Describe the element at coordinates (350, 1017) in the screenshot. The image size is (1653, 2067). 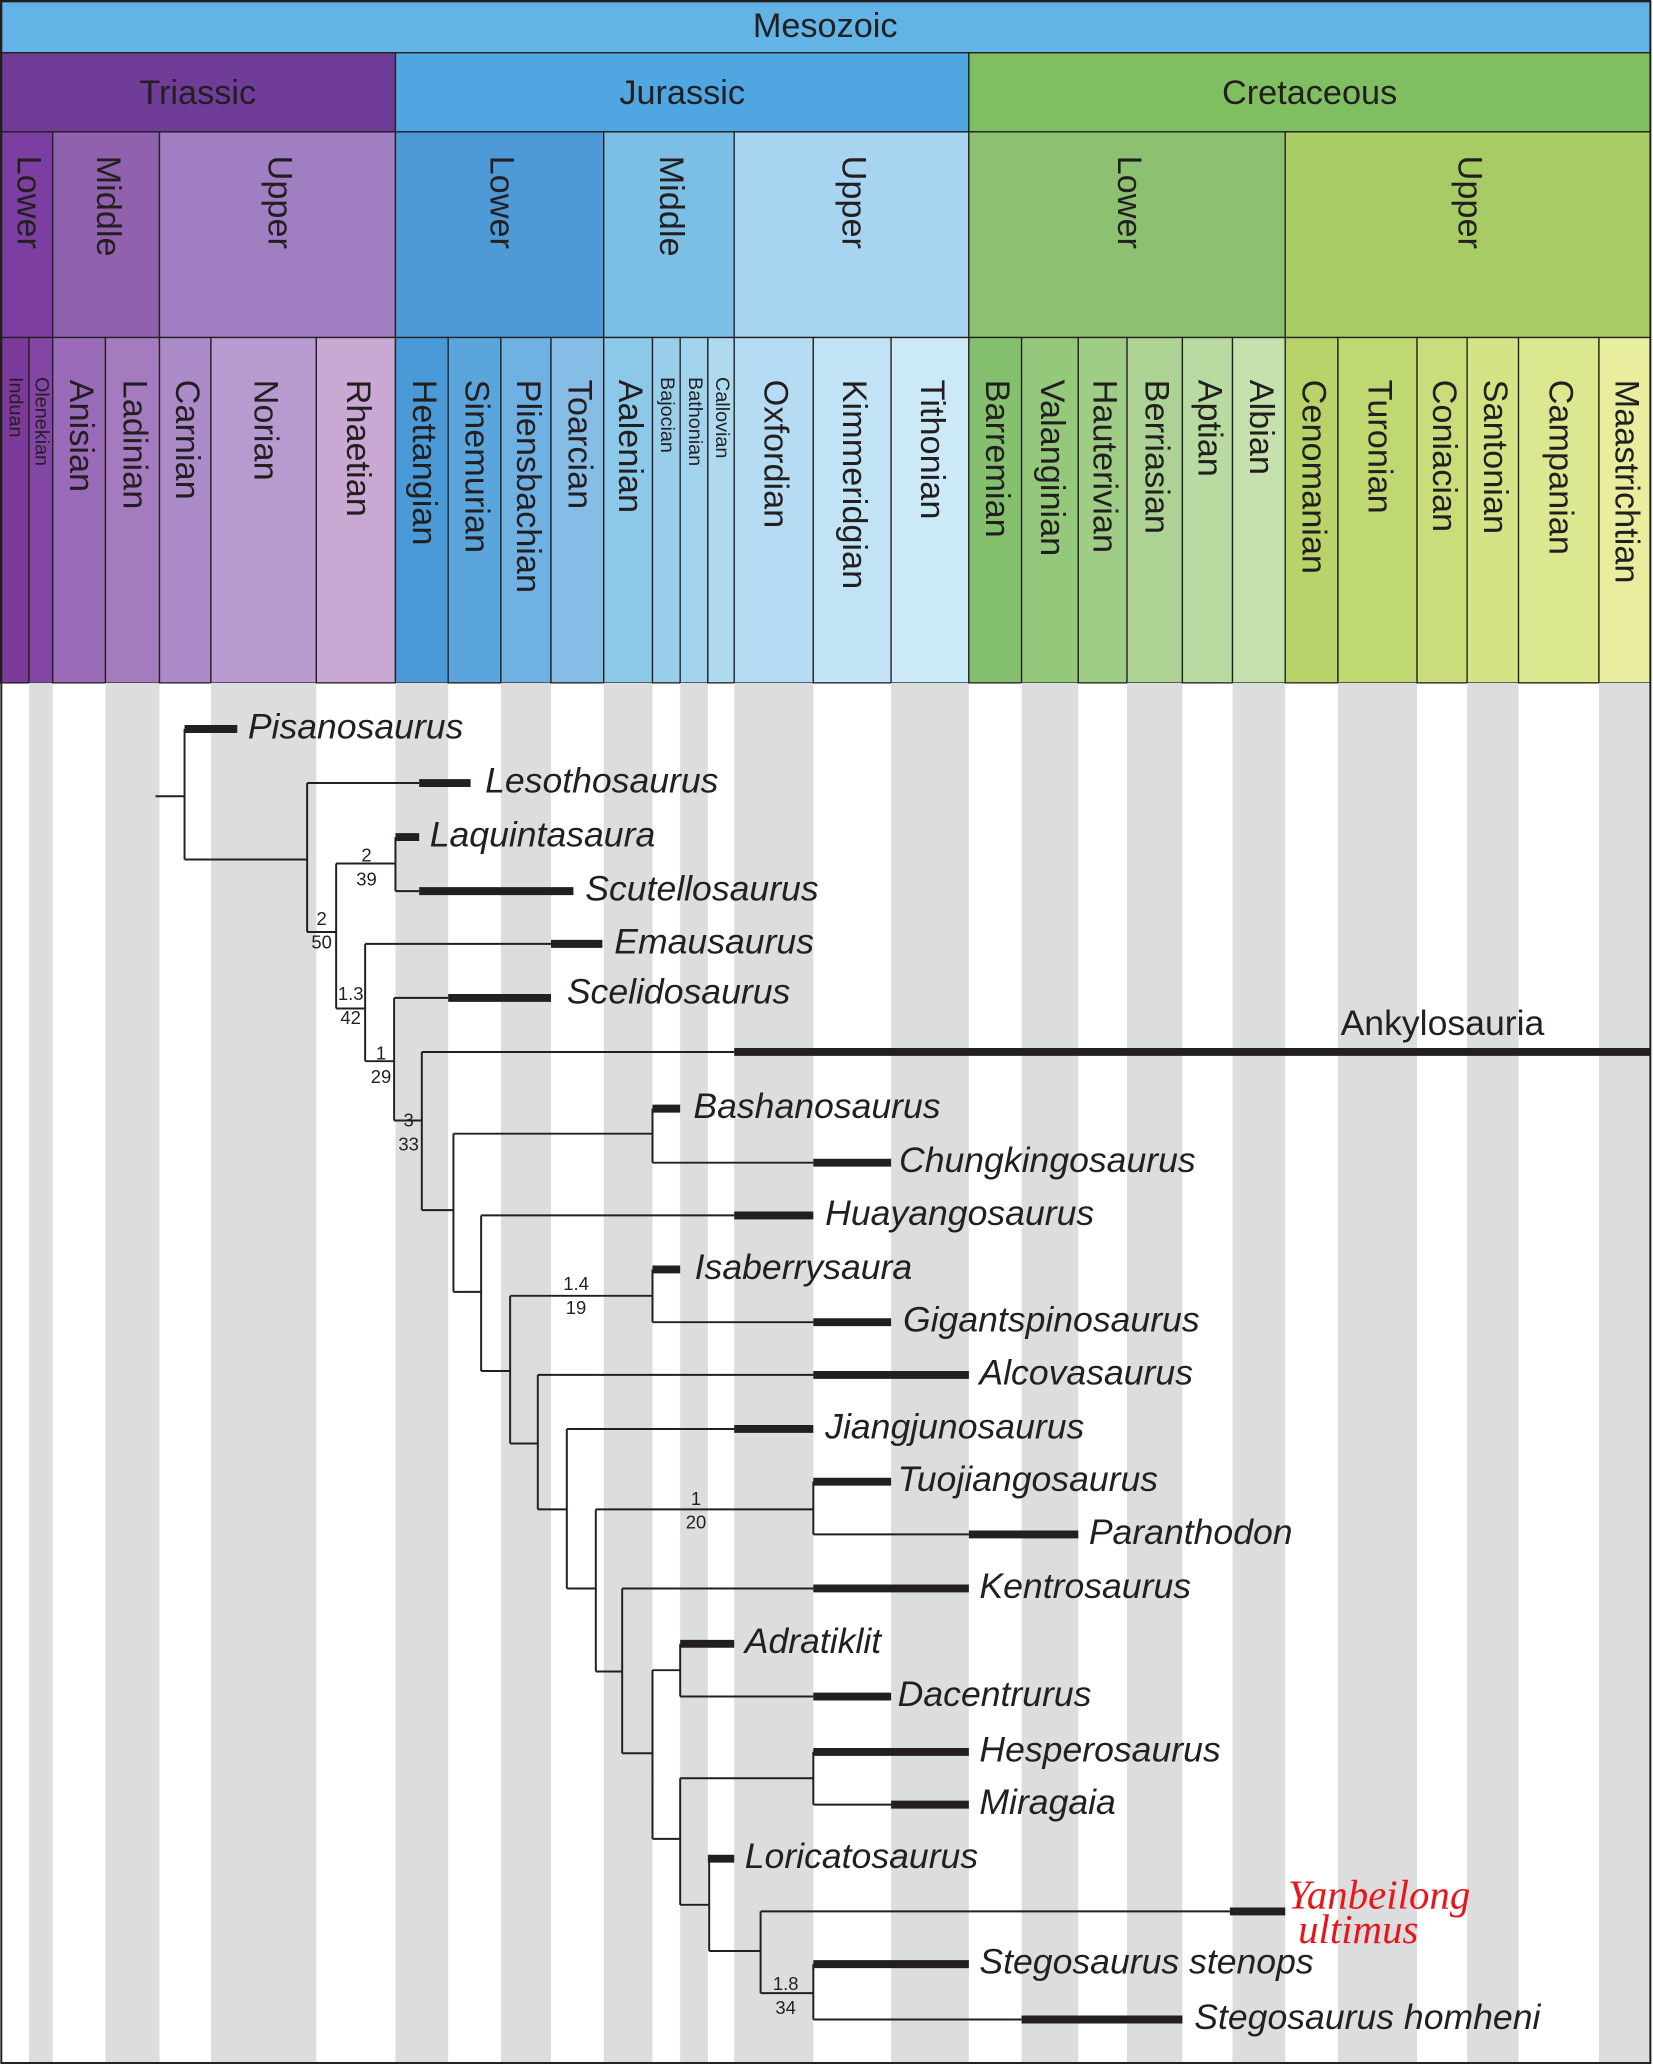
I see `support-bottom: 42` at that location.